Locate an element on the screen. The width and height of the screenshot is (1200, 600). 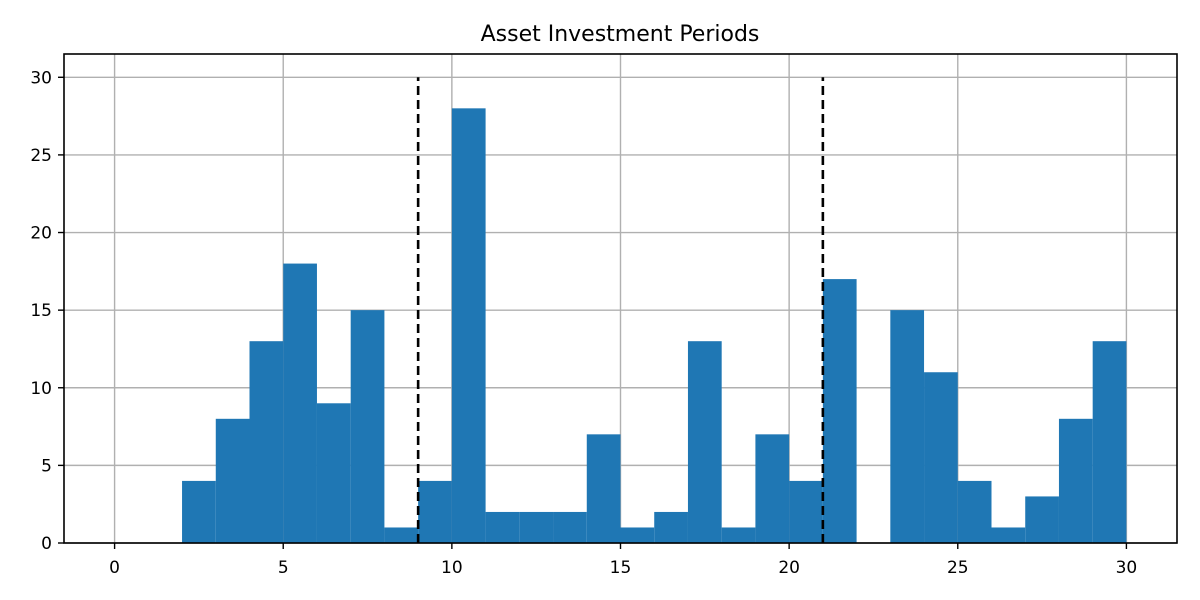
y-tick-label: 20 is located at coordinates (41, 234).